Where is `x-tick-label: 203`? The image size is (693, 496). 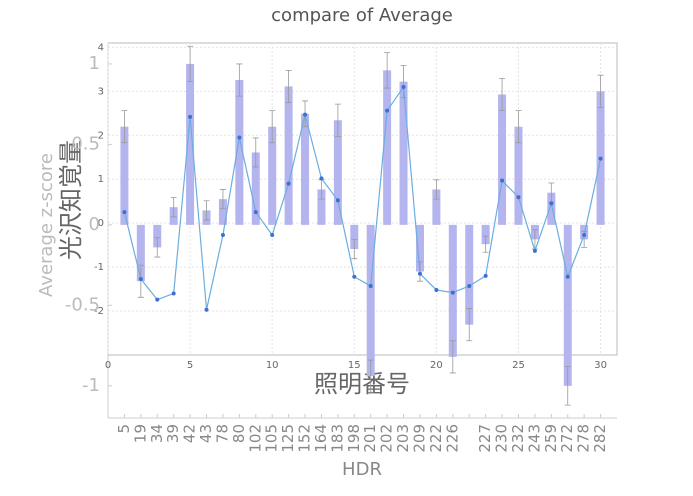 x-tick-label: 203 is located at coordinates (403, 438).